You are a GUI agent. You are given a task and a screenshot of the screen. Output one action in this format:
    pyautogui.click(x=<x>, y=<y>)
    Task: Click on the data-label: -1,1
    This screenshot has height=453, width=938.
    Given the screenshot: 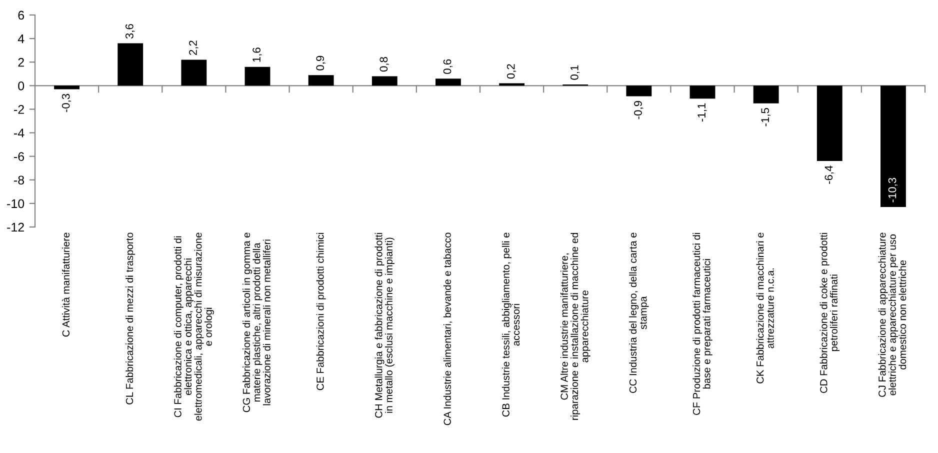 What is the action you would take?
    pyautogui.click(x=702, y=112)
    